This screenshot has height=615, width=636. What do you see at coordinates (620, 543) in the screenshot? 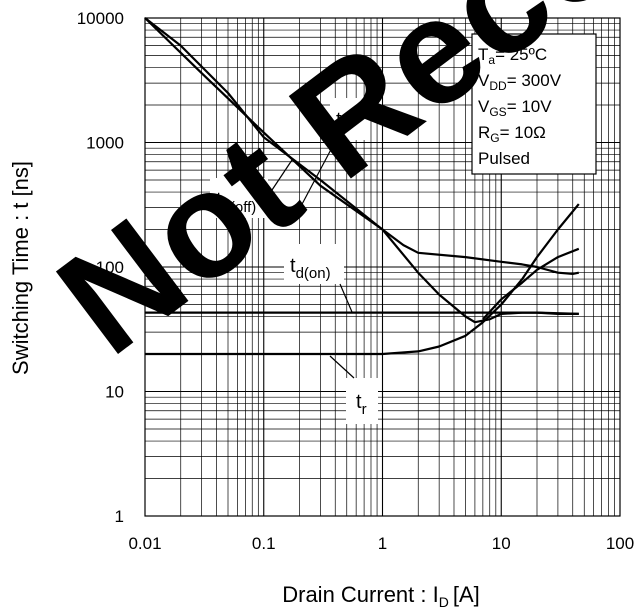
I see `x-tick-label: 100` at bounding box center [620, 543].